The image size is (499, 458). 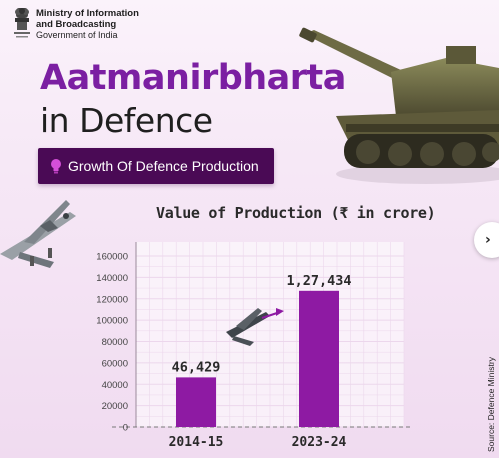 I want to click on tank-image, so click(x=399, y=105).